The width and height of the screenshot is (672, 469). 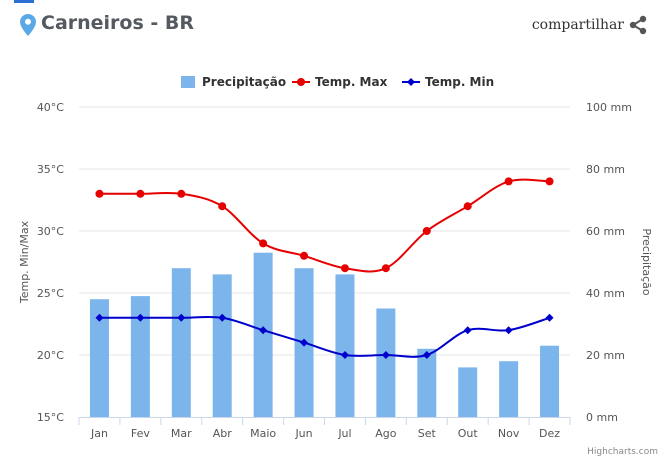 What do you see at coordinates (427, 433) in the screenshot?
I see `x-tick-label: Set` at bounding box center [427, 433].